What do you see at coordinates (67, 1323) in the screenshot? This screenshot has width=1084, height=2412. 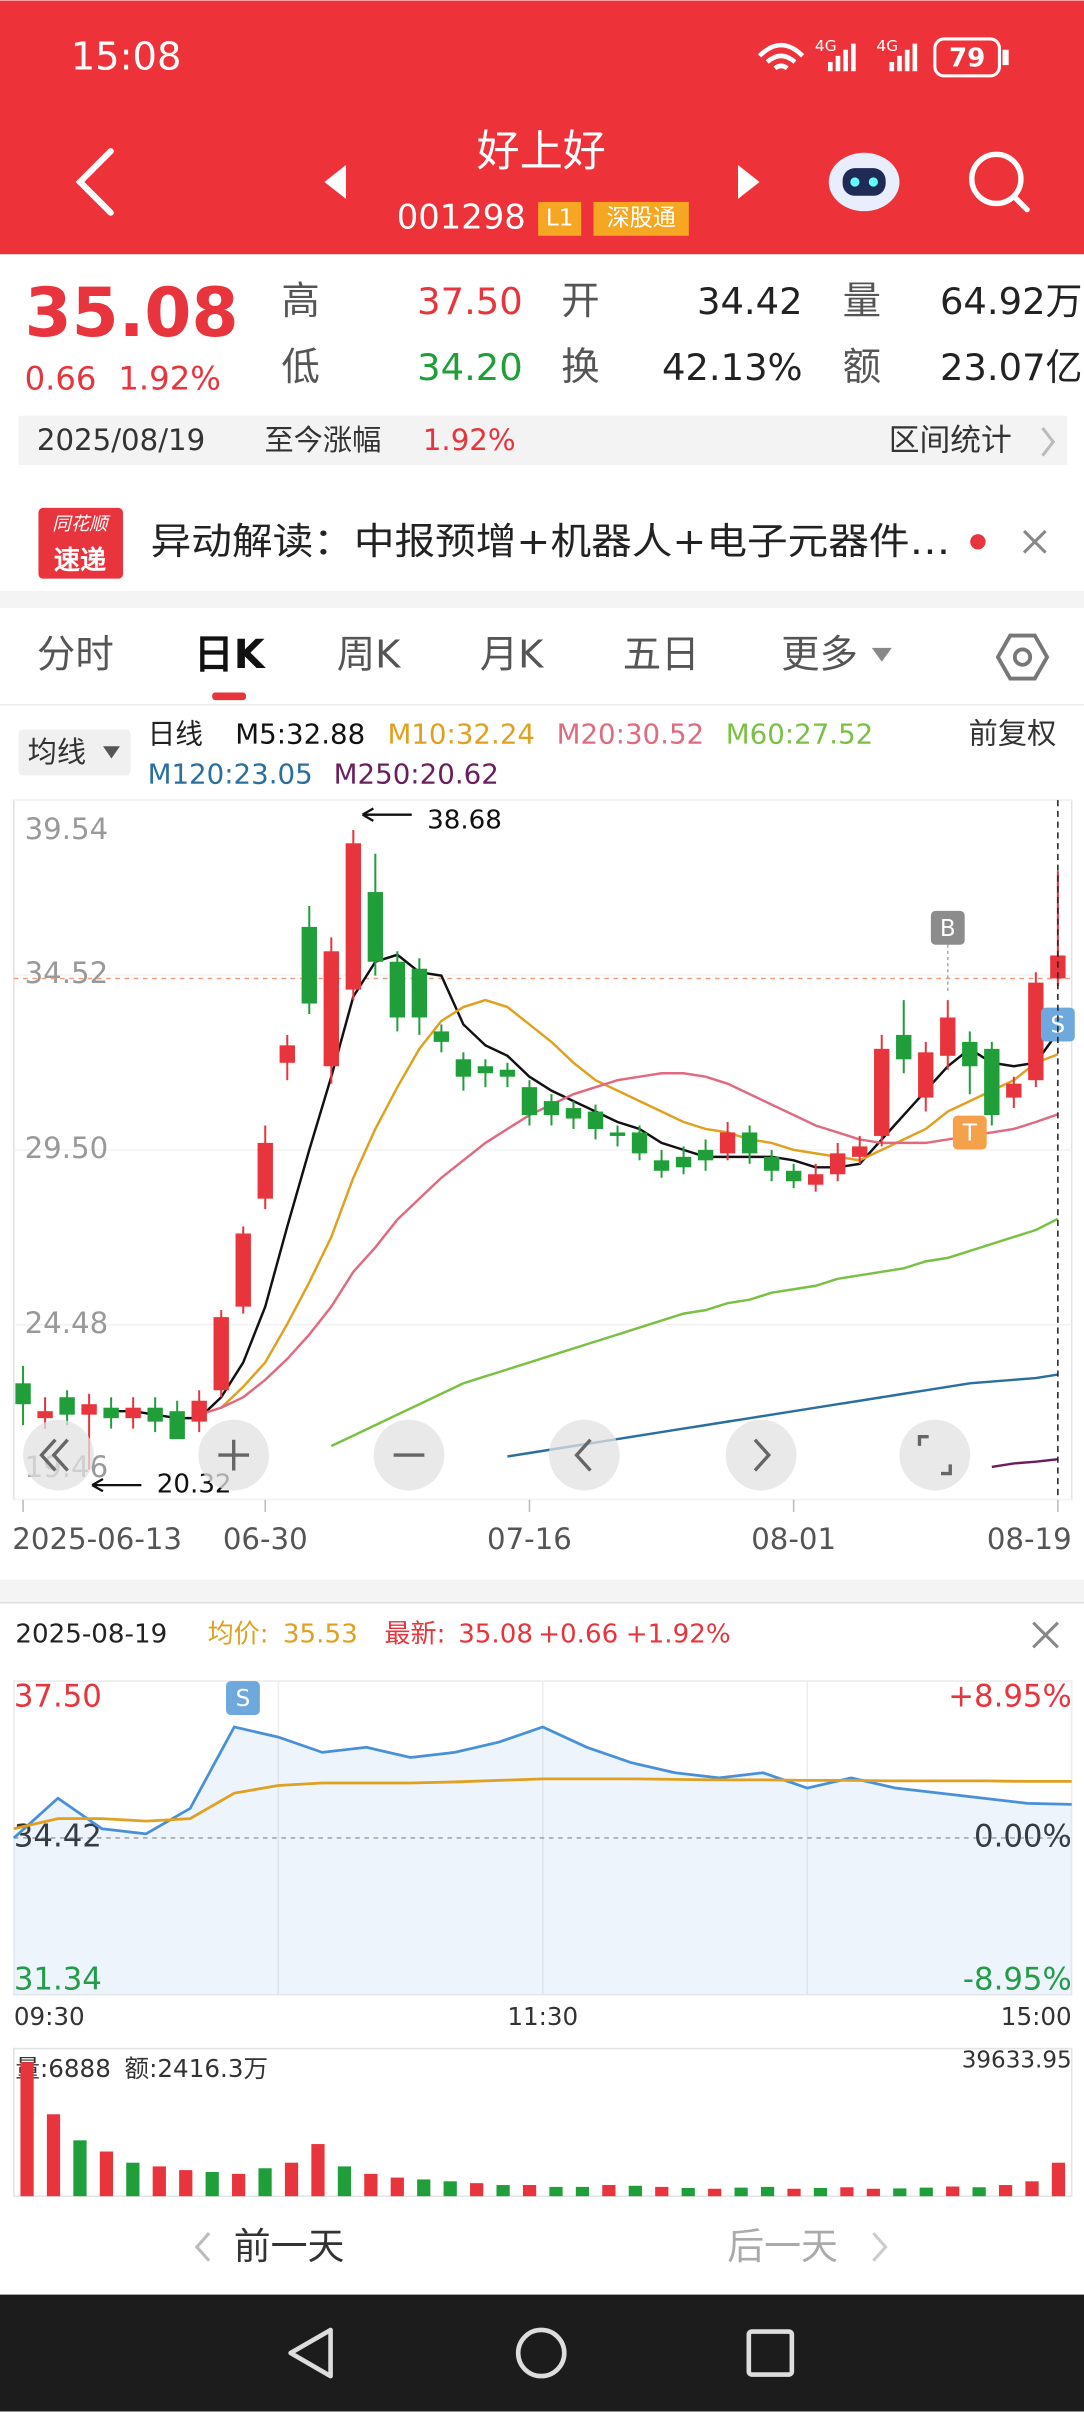 I see `y-tick-label: 24.48` at bounding box center [67, 1323].